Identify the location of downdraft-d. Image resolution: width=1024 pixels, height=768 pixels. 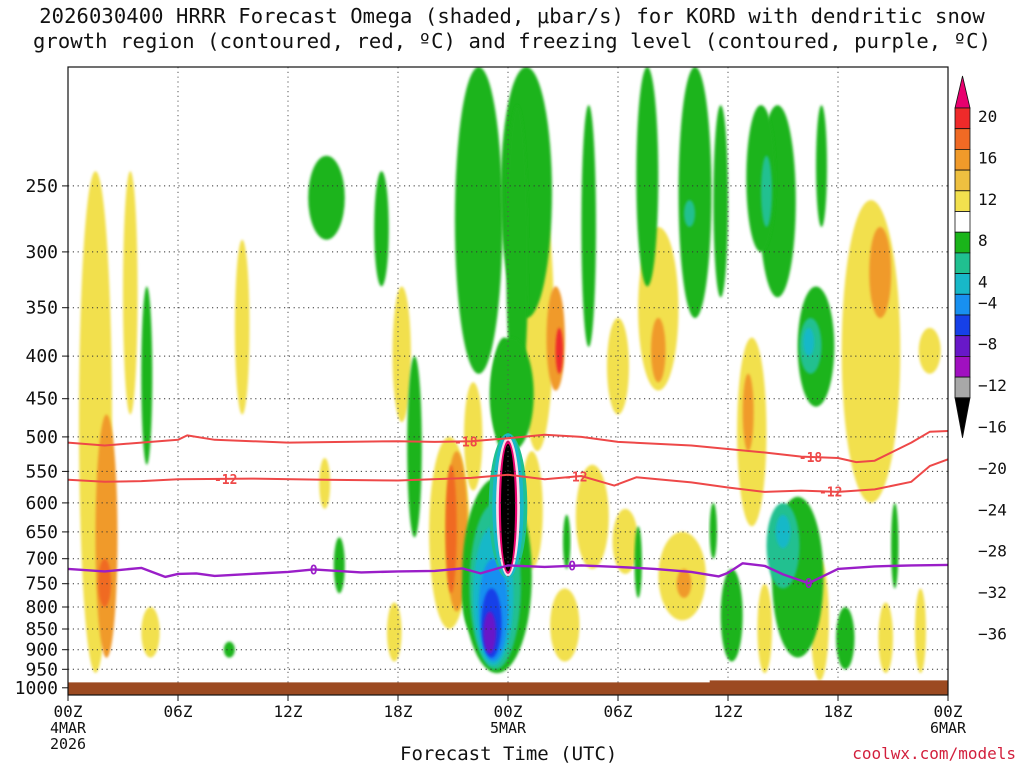
(242, 327).